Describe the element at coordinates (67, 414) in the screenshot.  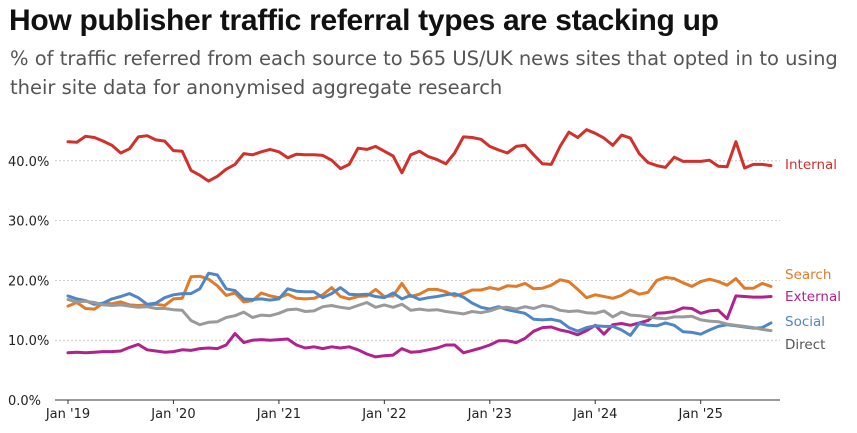
I see `x-tick-label: Jan '19` at that location.